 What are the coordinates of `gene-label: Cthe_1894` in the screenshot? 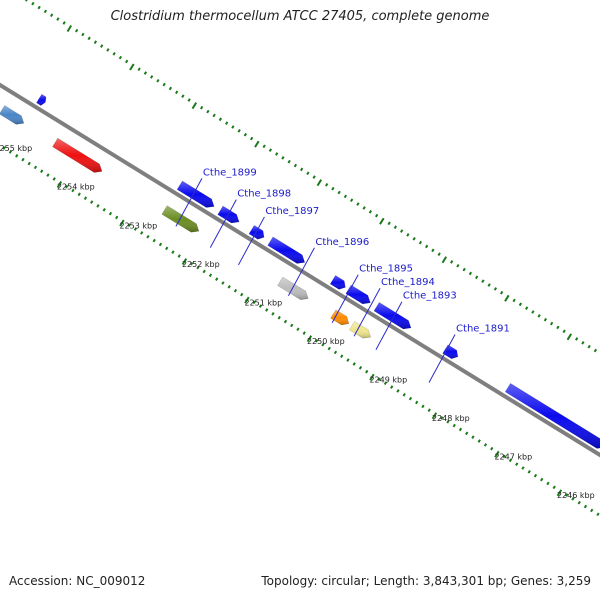 It's located at (408, 282).